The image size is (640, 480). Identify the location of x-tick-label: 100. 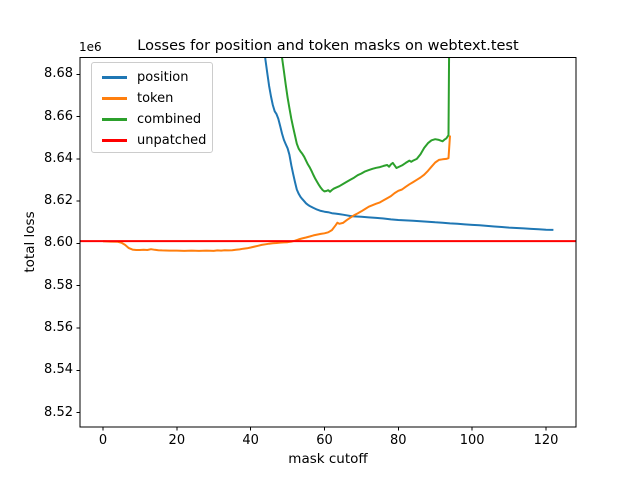
(472, 440).